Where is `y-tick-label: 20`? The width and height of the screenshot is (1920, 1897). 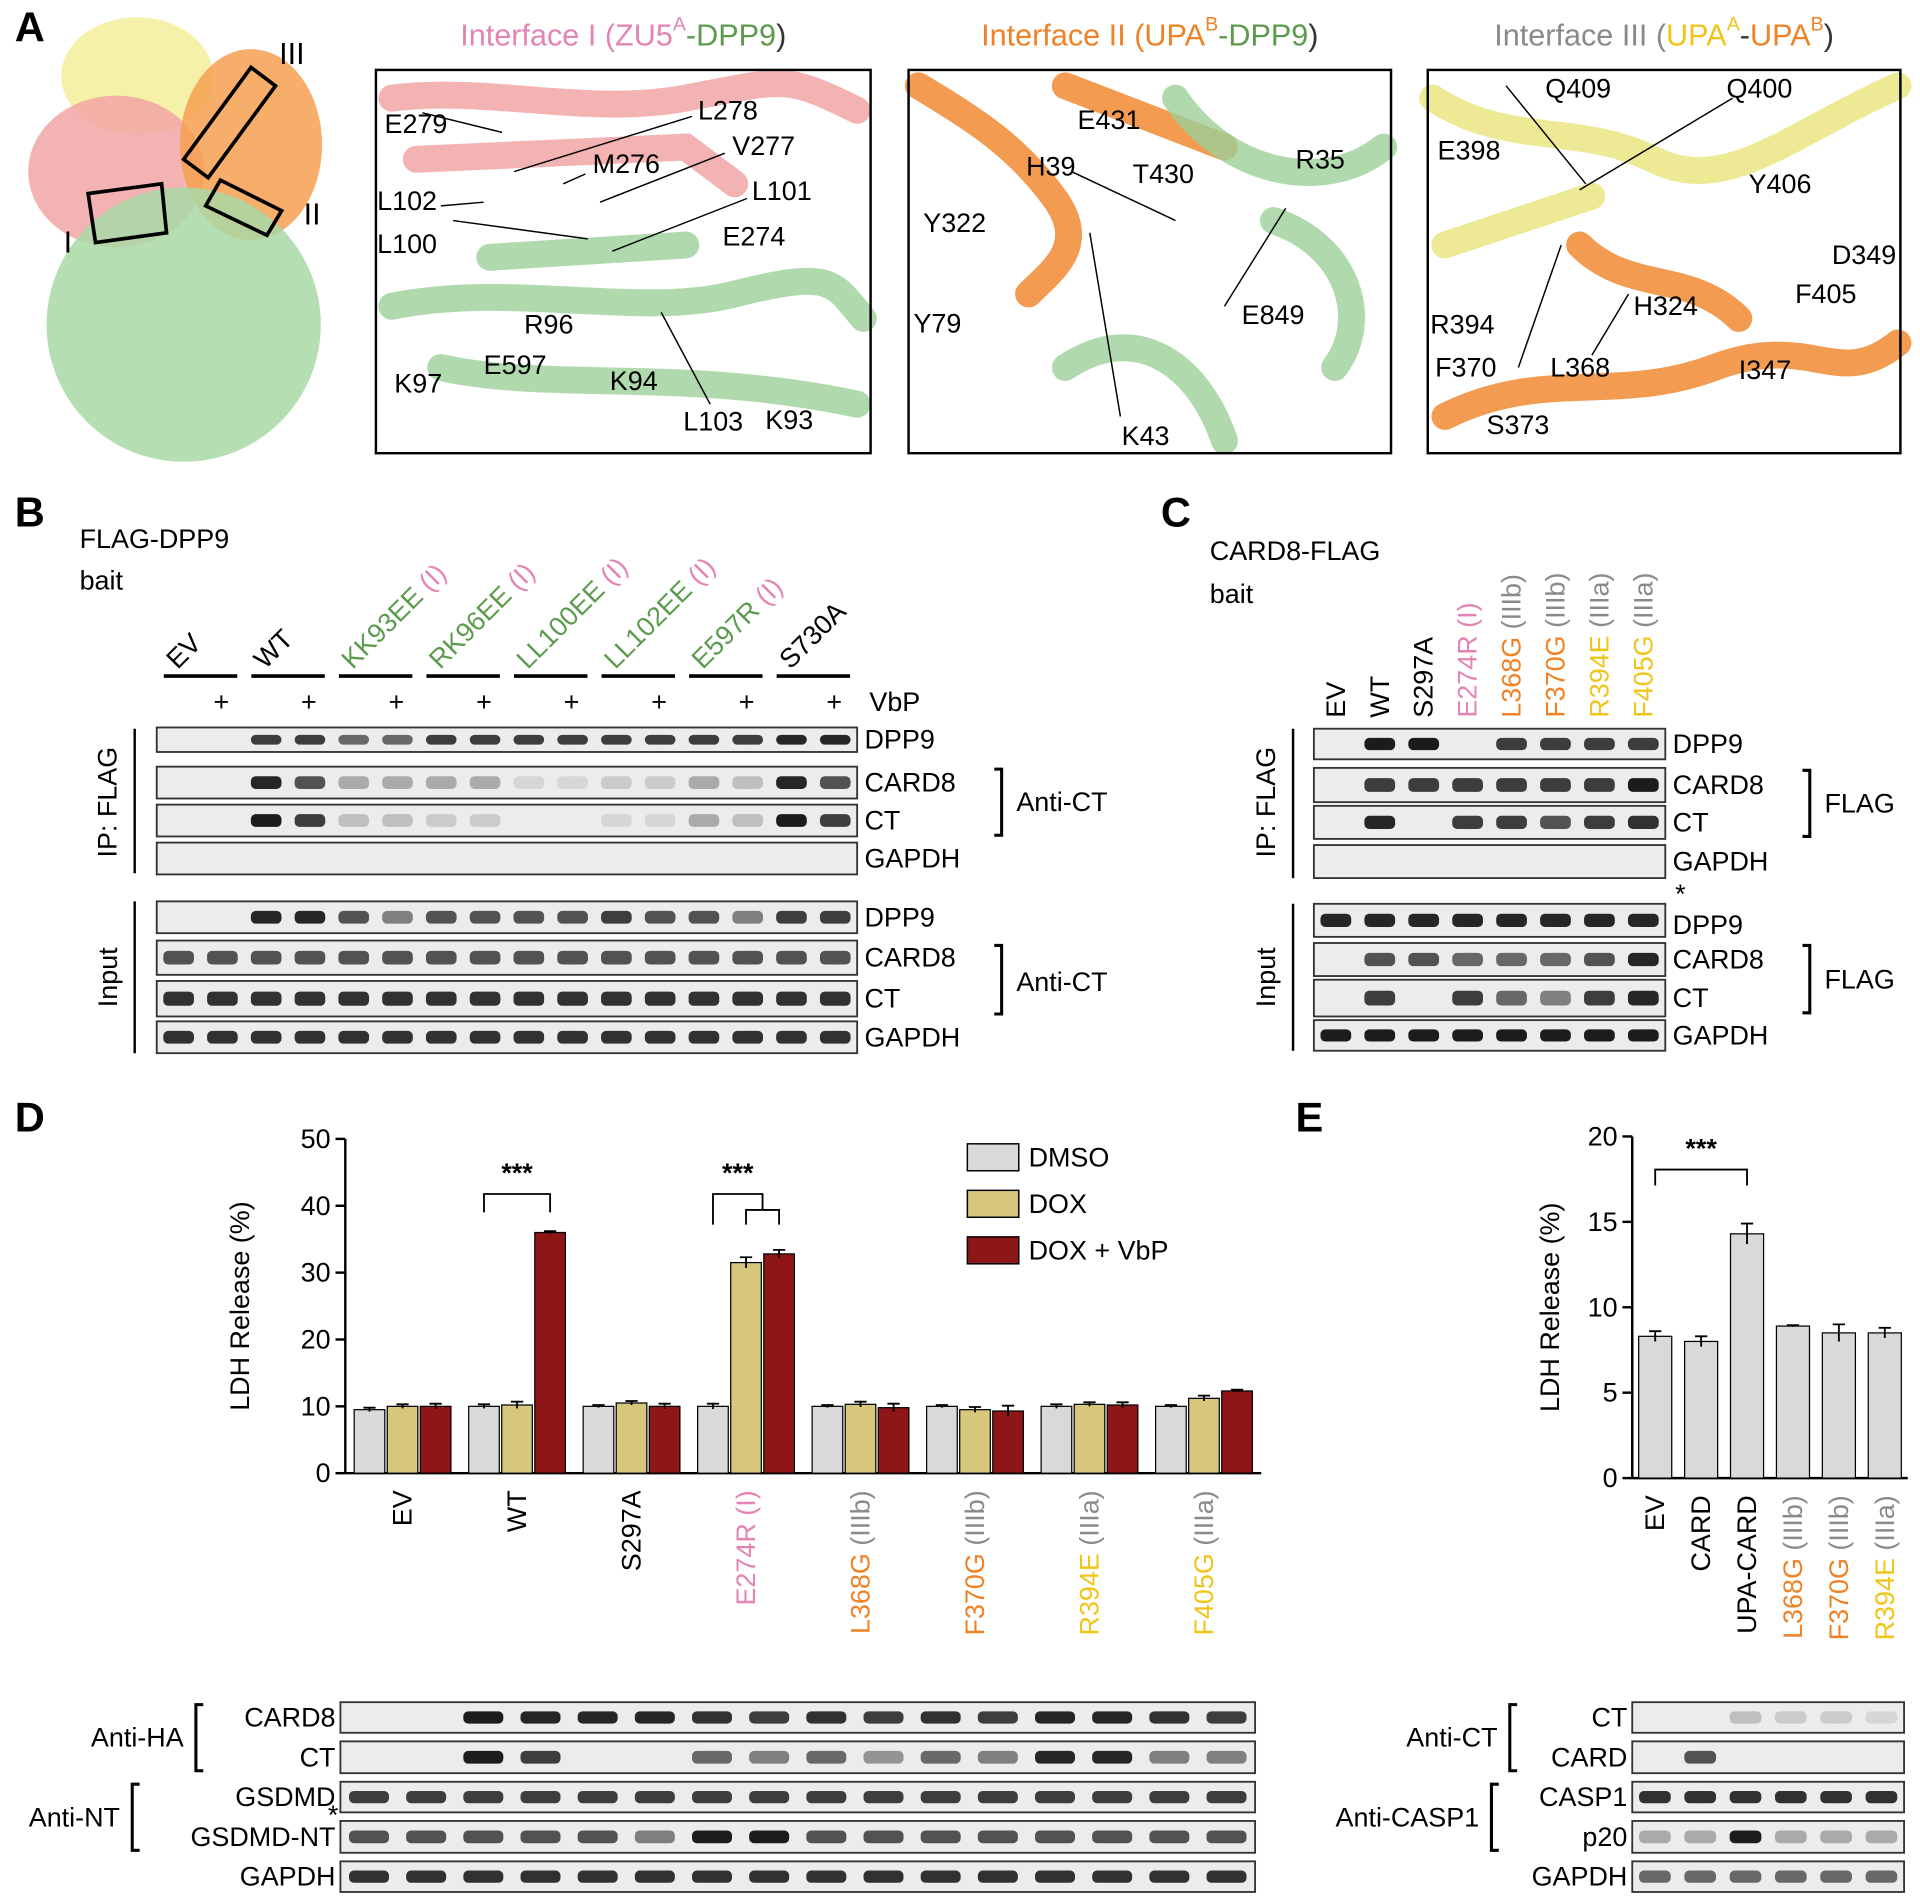 y-tick-label: 20 is located at coordinates (1603, 1136).